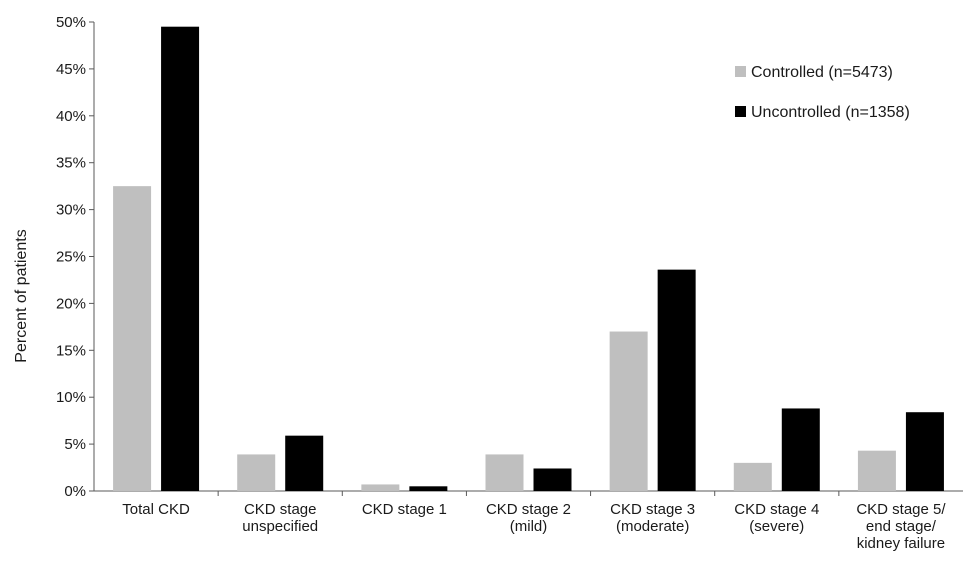 This screenshot has width=965, height=562. I want to click on x-category-label: CKD stage 2 (mild), so click(528, 518).